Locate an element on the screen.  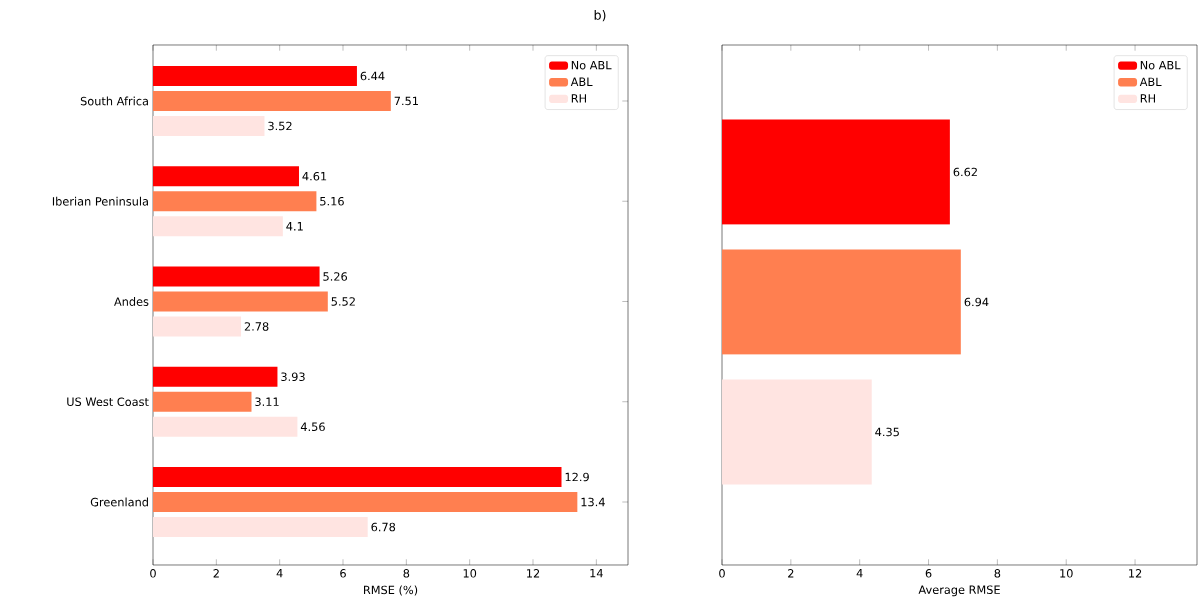
data-label: 6.94 is located at coordinates (976, 302).